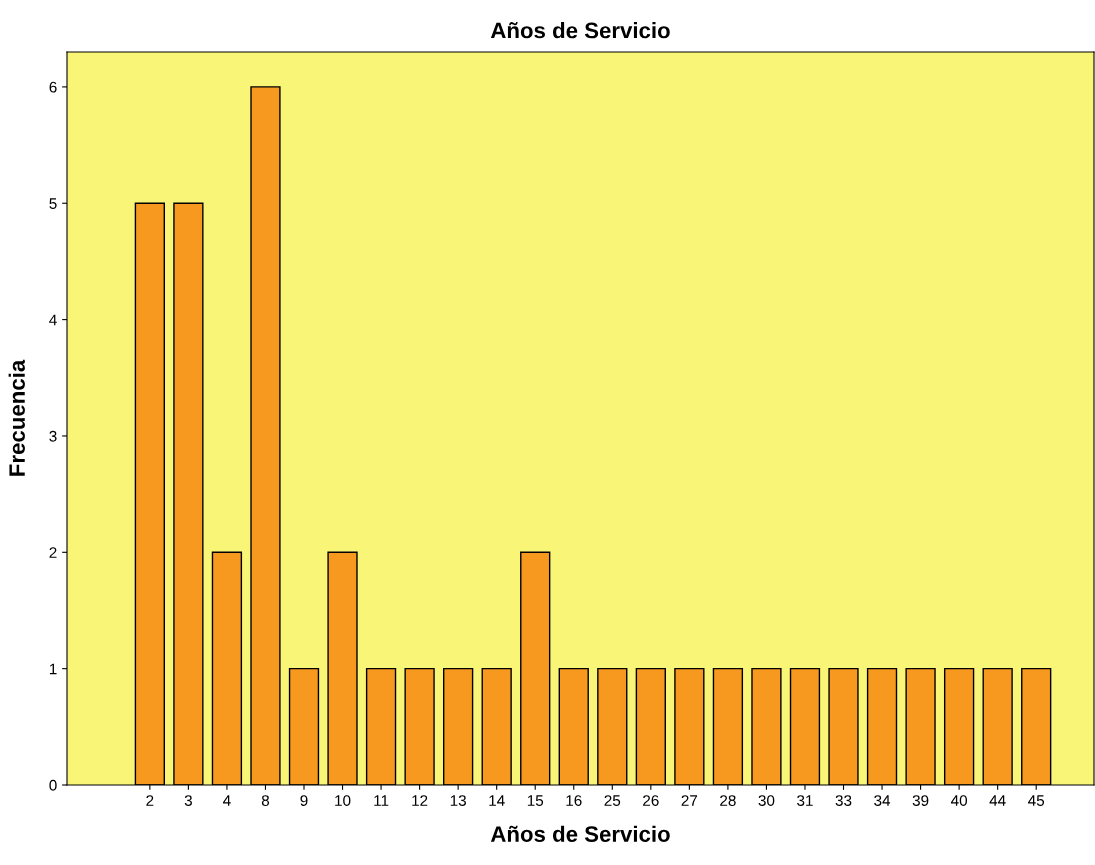 The height and width of the screenshot is (865, 1095). I want to click on x-tick-label: 39, so click(920, 800).